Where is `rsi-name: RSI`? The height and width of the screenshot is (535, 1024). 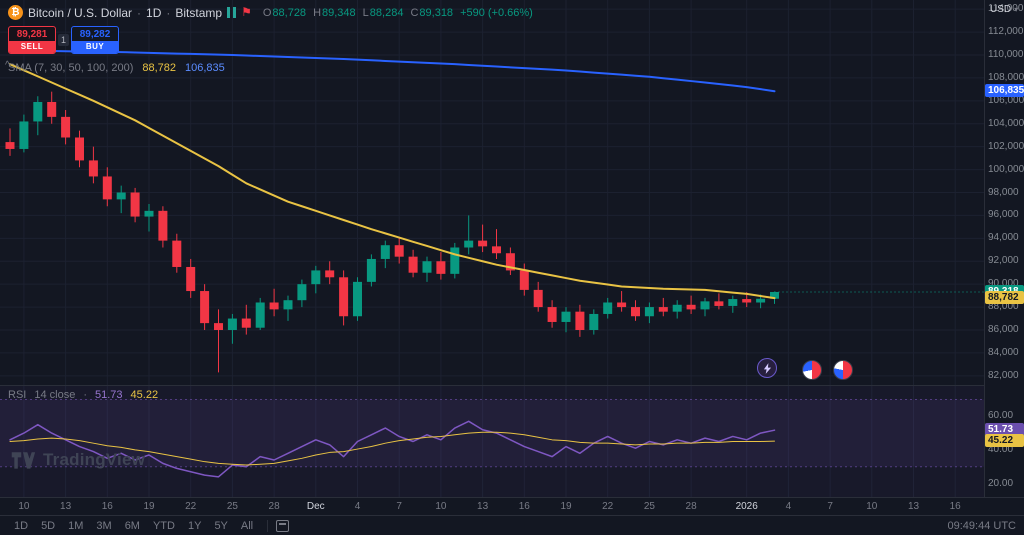
rsi-name: RSI is located at coordinates (17, 395).